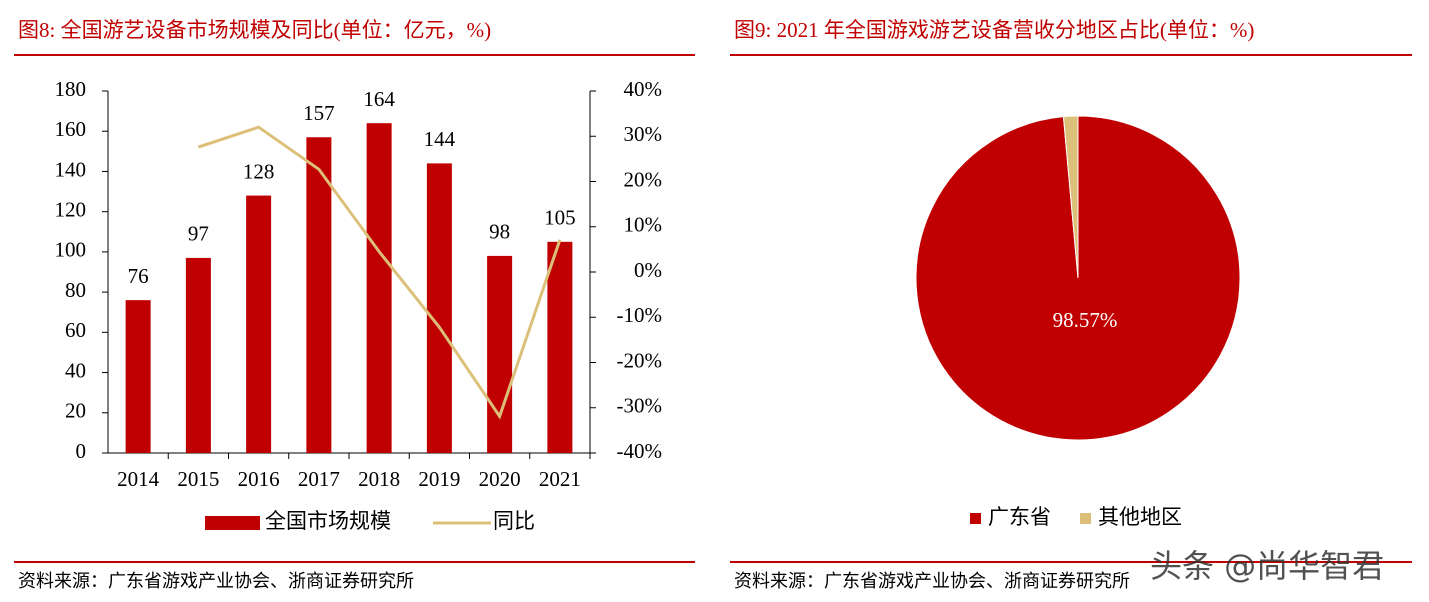 The image size is (1429, 602). I want to click on x-tick-label: 2016, so click(259, 479).